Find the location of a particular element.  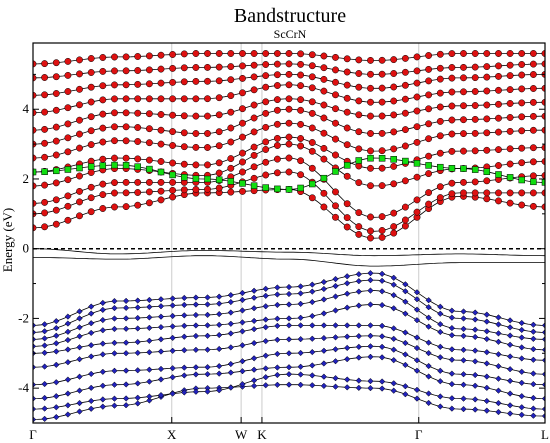

band-line is located at coordinates (289, 261).